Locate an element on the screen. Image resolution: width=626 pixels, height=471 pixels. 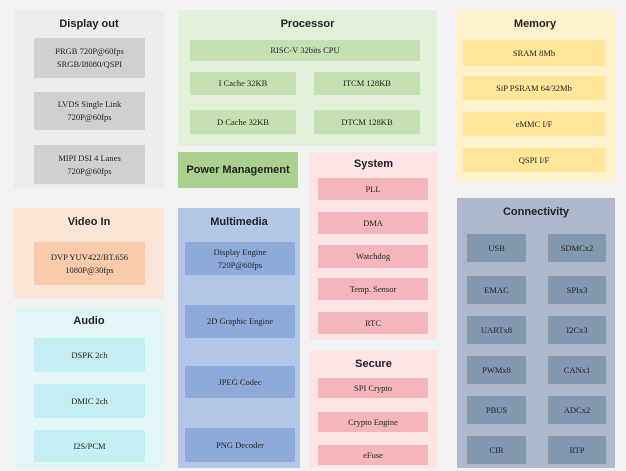
block: eFuse is located at coordinates (373, 455).